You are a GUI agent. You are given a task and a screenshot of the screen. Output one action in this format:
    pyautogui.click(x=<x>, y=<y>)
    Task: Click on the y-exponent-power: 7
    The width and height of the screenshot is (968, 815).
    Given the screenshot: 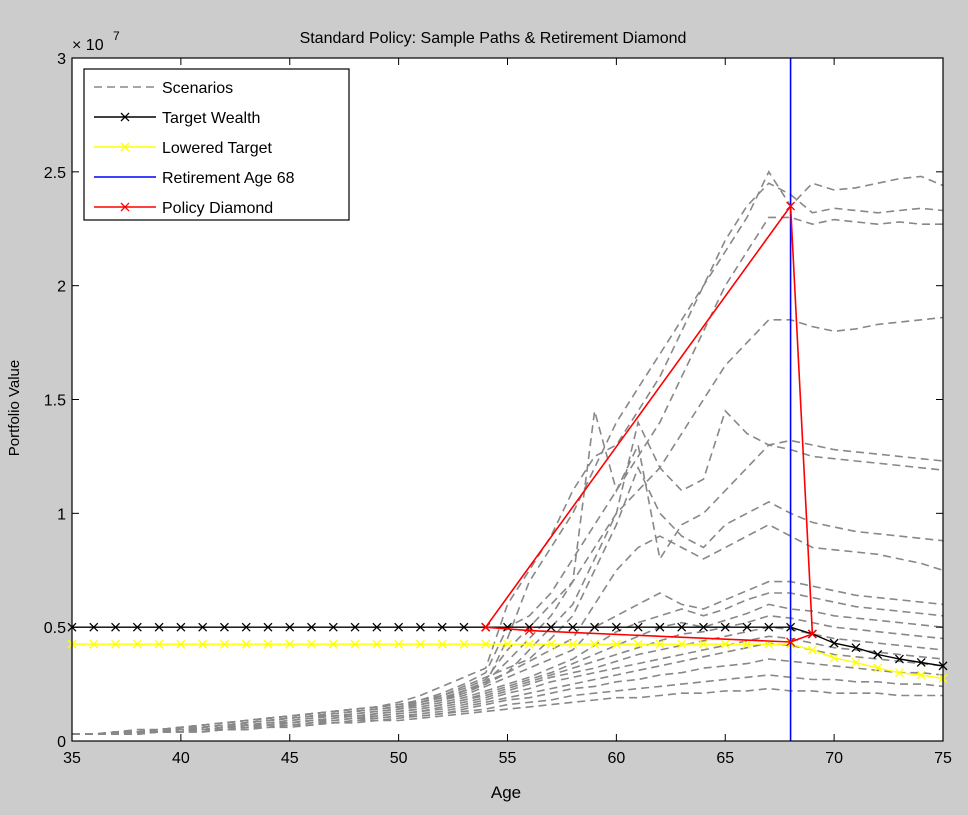 What is the action you would take?
    pyautogui.click(x=116, y=36)
    